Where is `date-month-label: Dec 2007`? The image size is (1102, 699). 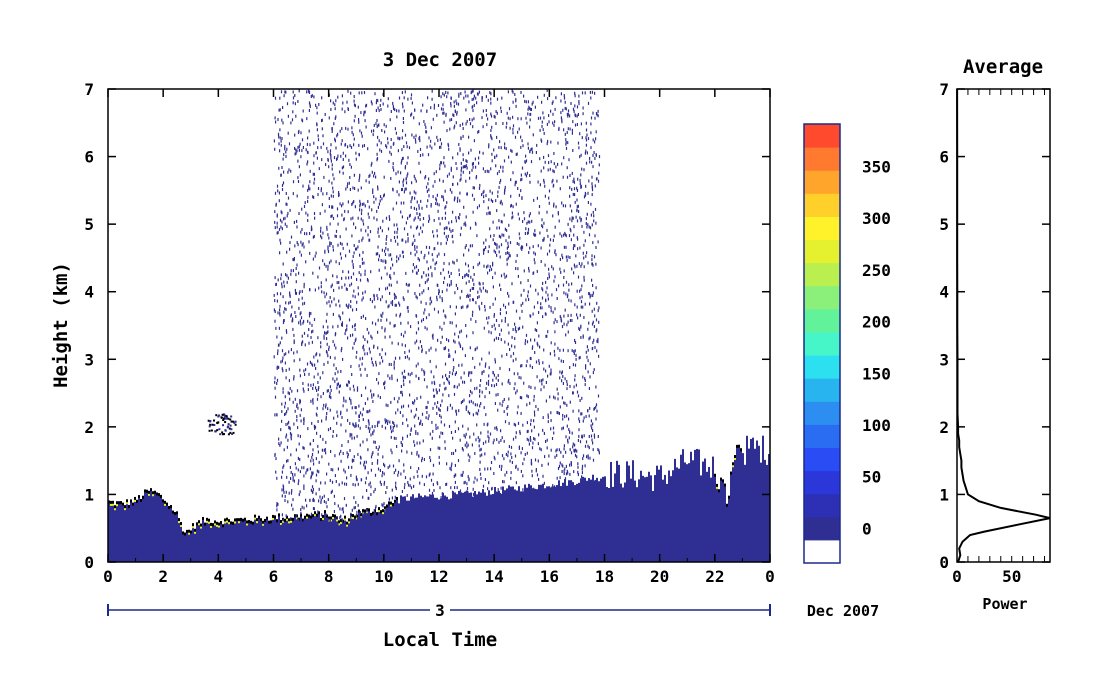
date-month-label: Dec 2007 is located at coordinates (843, 611).